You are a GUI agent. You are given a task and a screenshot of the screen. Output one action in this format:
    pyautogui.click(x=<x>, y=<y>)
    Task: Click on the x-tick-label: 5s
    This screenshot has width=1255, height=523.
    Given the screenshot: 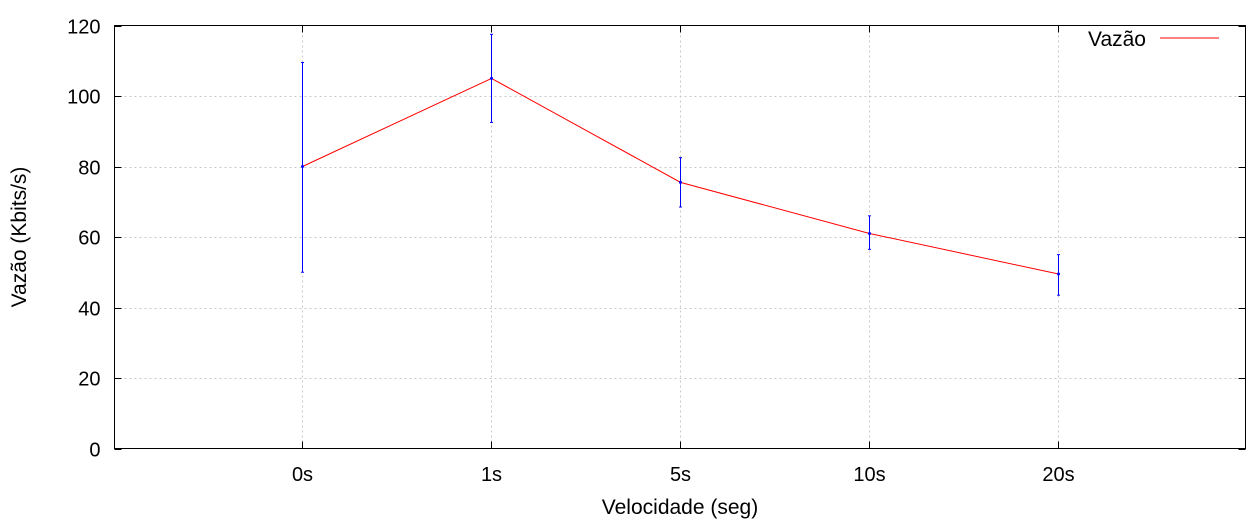 What is the action you would take?
    pyautogui.click(x=680, y=475)
    